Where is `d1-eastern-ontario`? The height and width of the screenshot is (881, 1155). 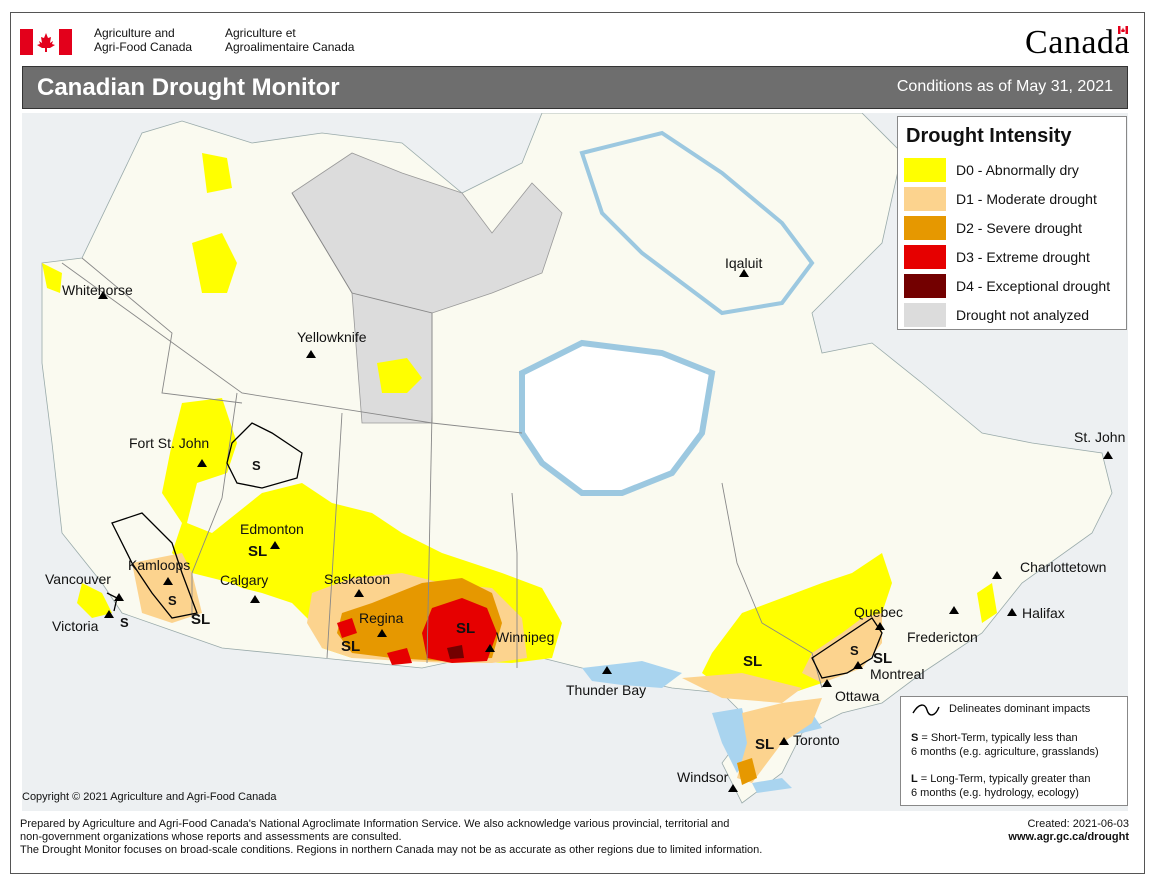 d1-eastern-ontario is located at coordinates (742, 688).